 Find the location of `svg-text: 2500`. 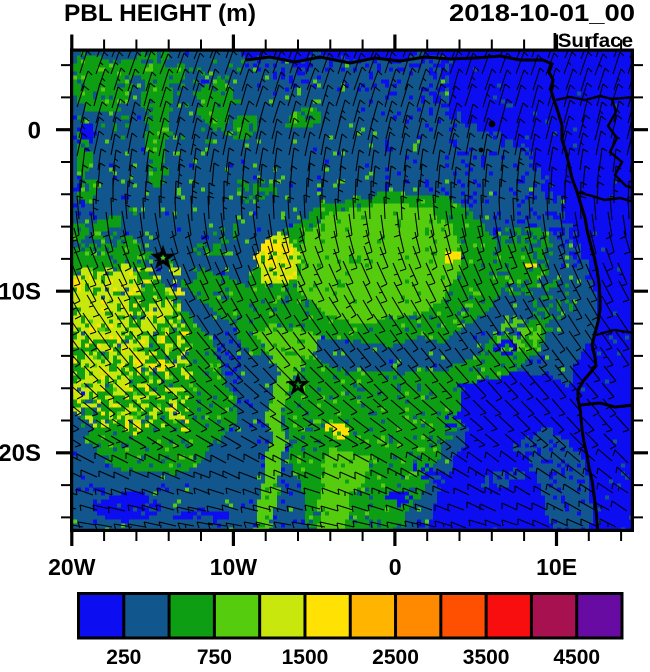

svg-text: 2500 is located at coordinates (395, 656).